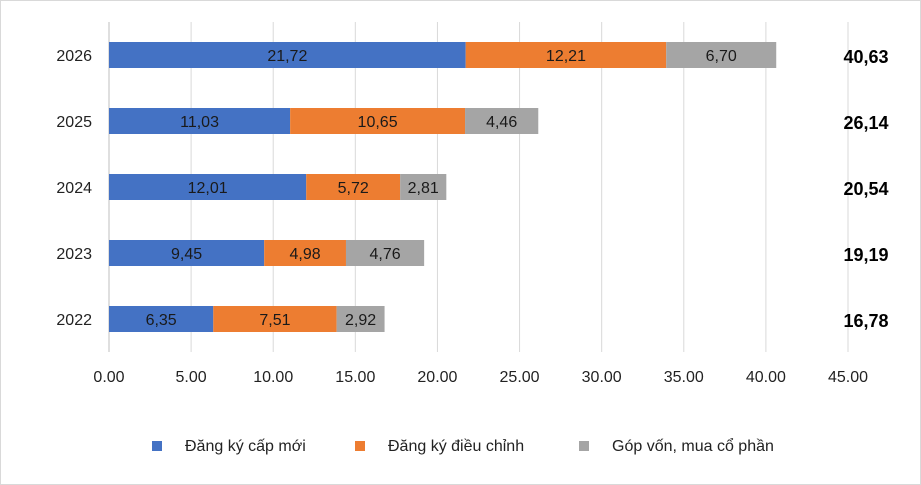  What do you see at coordinates (74, 254) in the screenshot?
I see `y-tick-label: 2023` at bounding box center [74, 254].